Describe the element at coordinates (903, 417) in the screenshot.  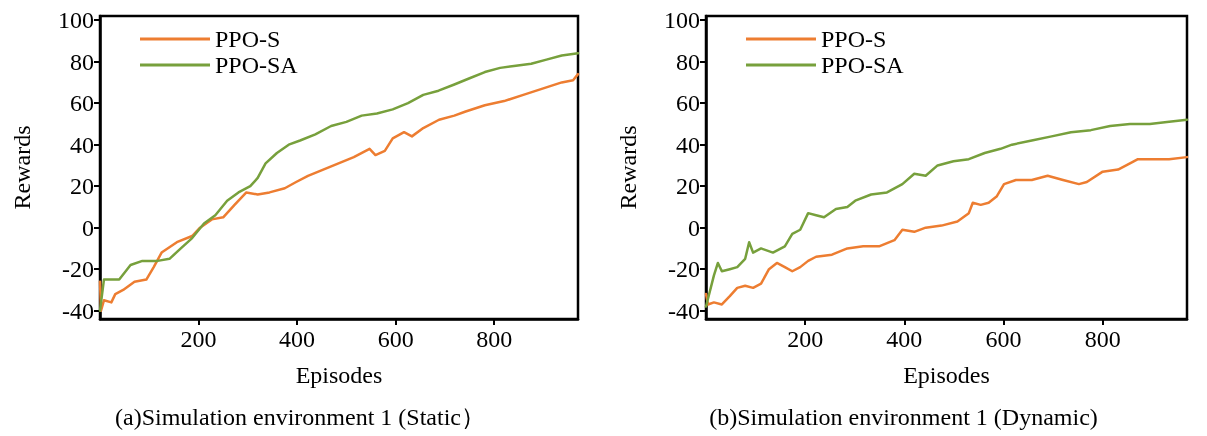
I see `text: (b)Simulation environment 1 (Dynamic)` at that location.